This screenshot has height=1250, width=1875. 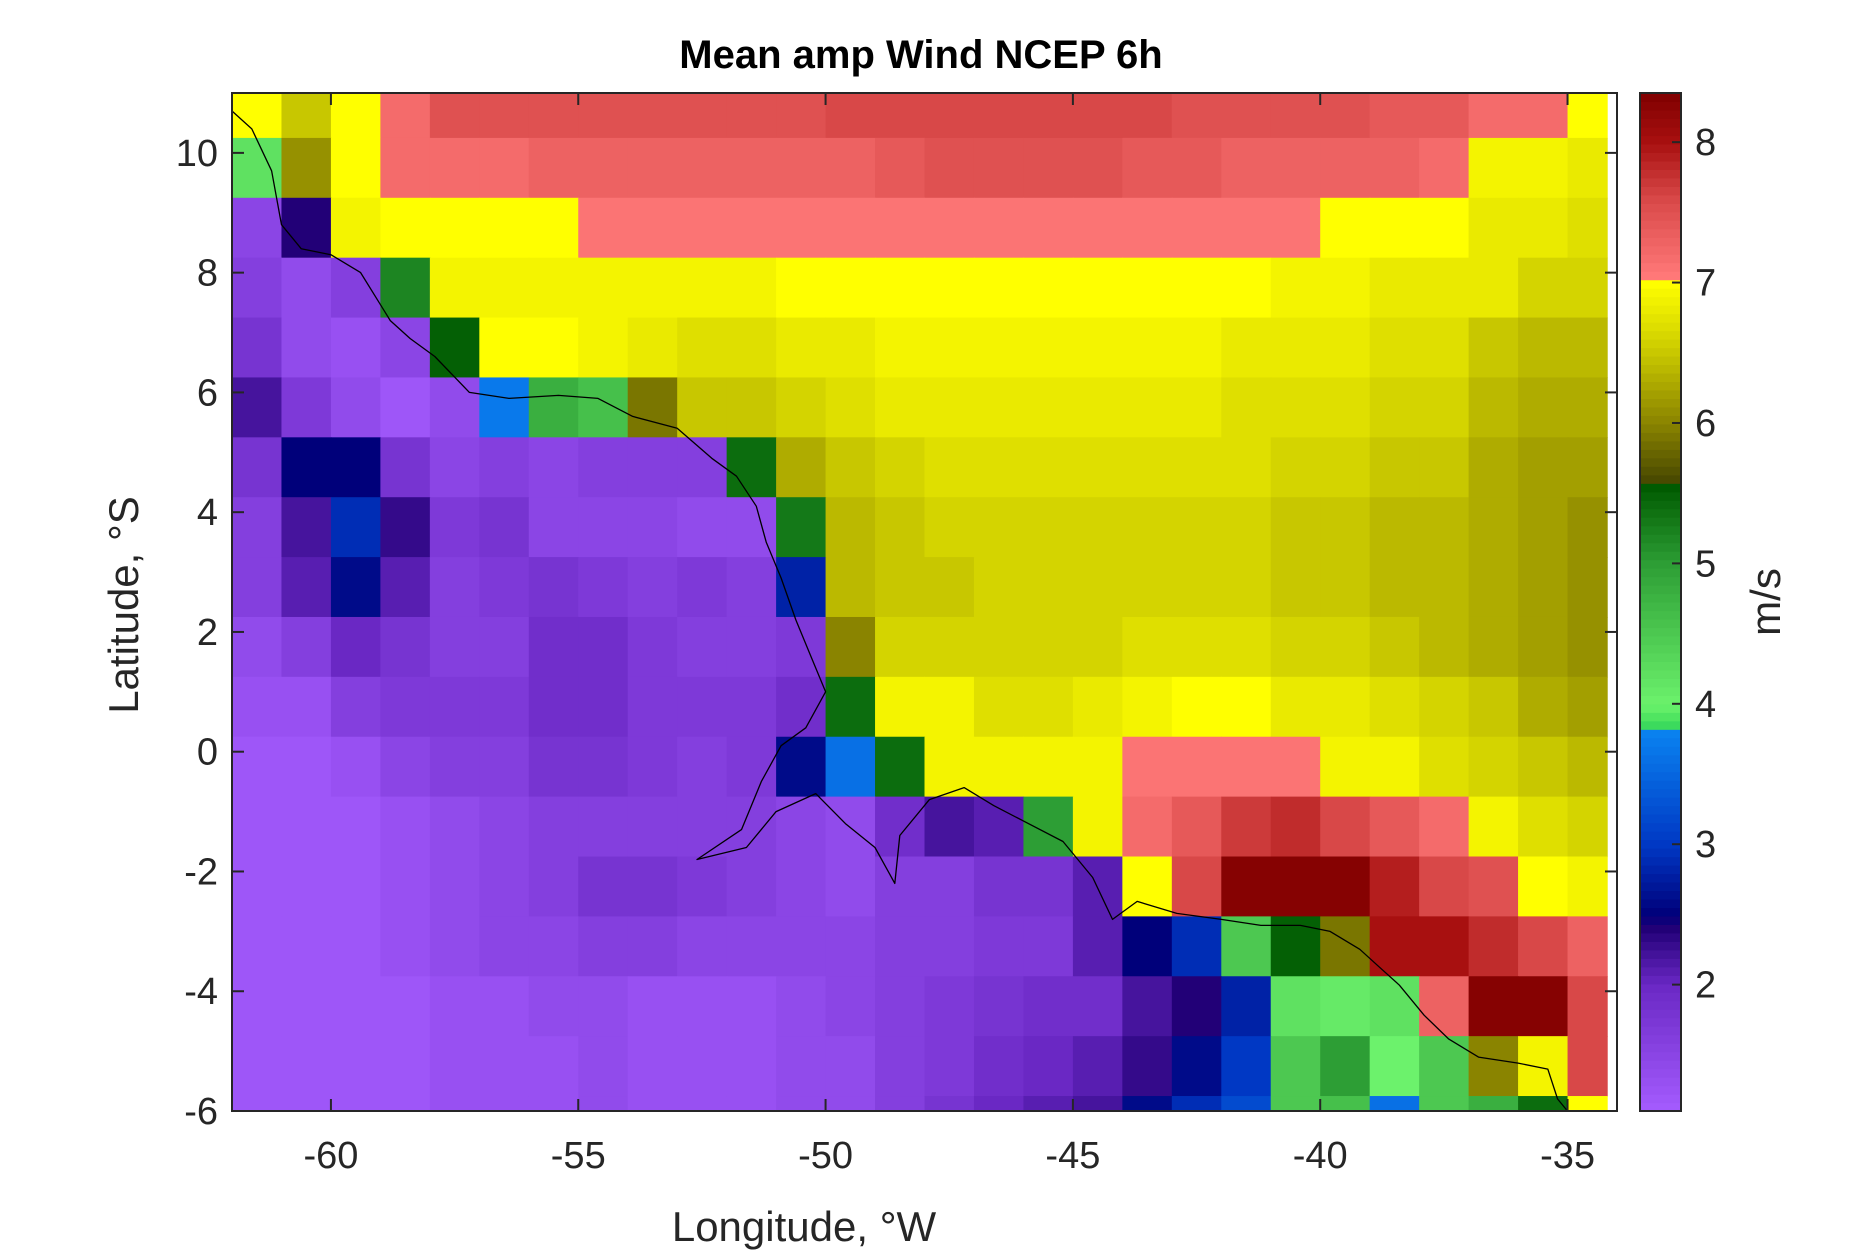 What do you see at coordinates (1705, 564) in the screenshot?
I see `colorbar-tick-label: 5` at bounding box center [1705, 564].